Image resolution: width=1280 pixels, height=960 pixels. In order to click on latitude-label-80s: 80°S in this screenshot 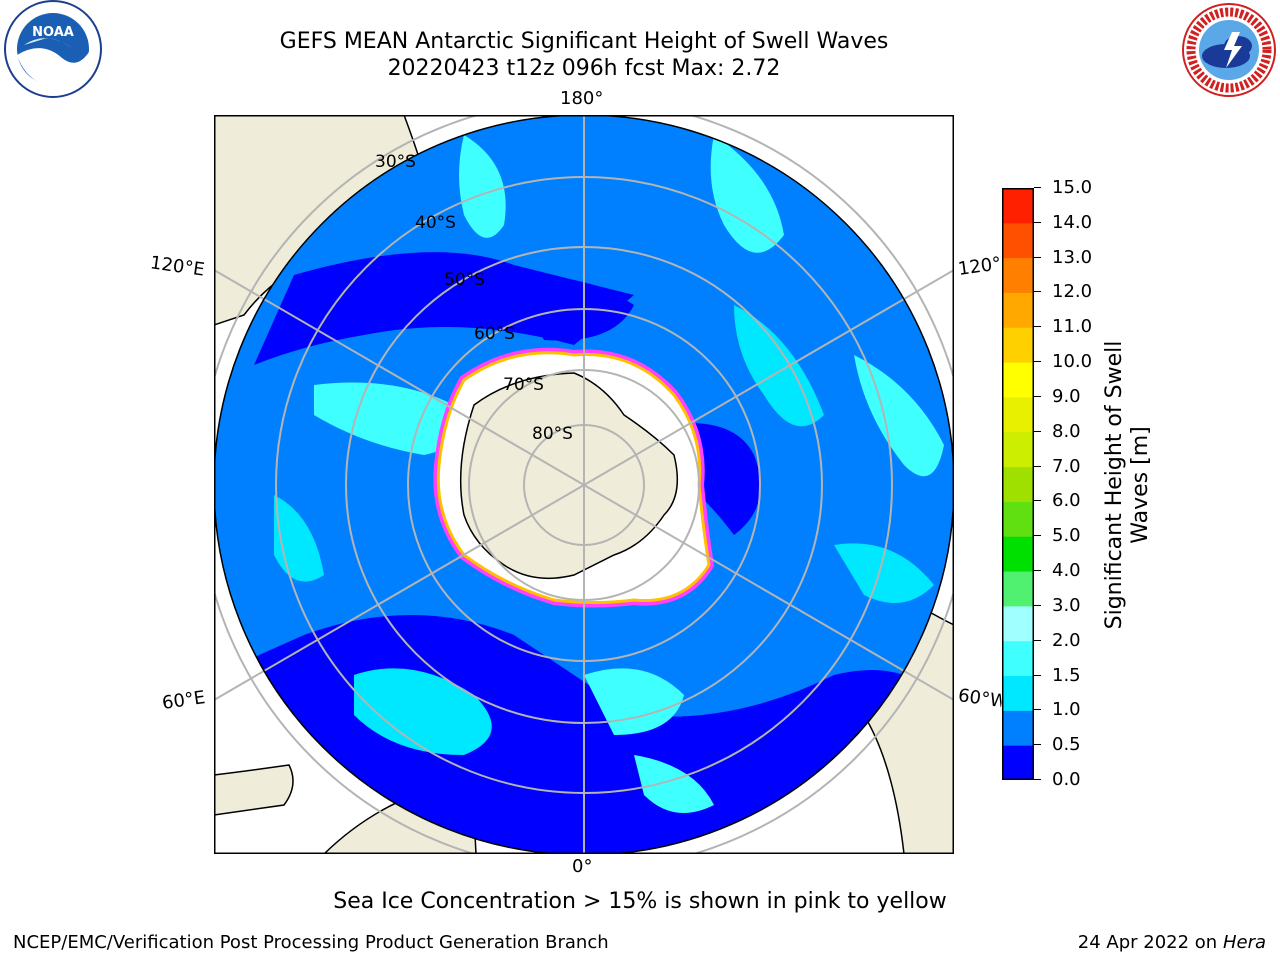, I will do `click(552, 434)`.